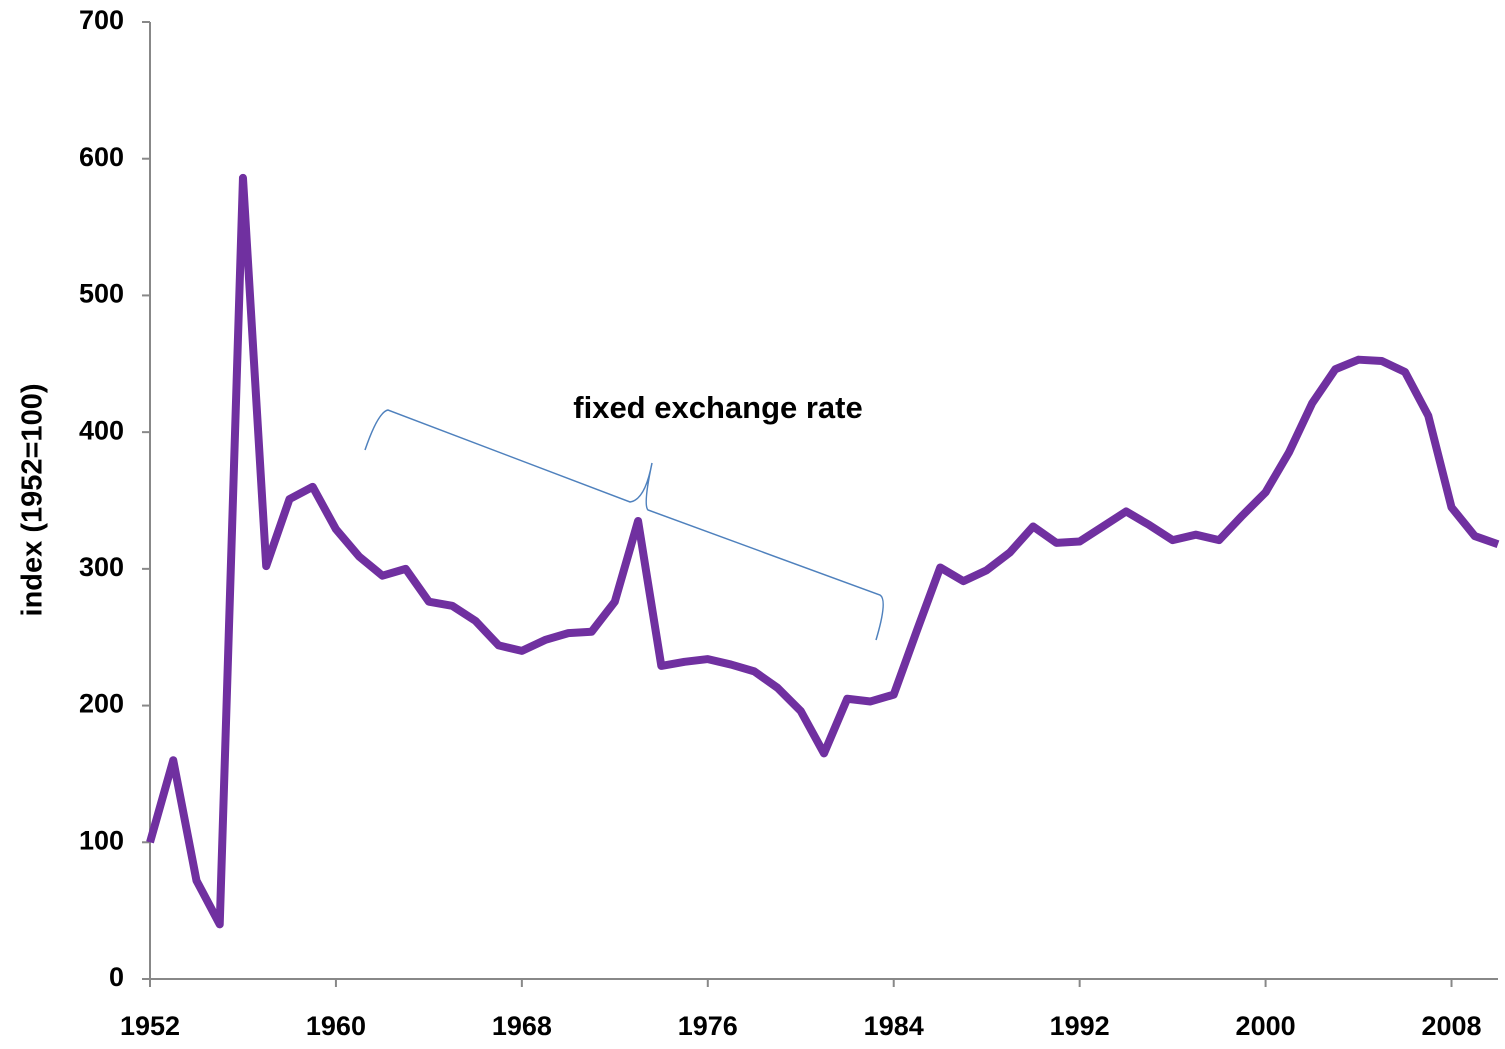 Image resolution: width=1505 pixels, height=1049 pixels. I want to click on y-tick-label: 300, so click(101, 567).